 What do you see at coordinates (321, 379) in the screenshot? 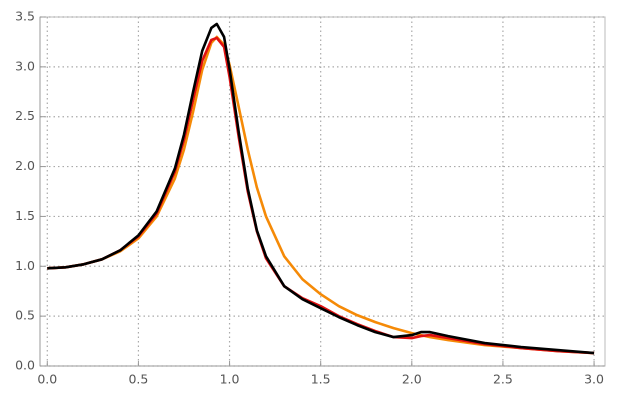
I see `x-tick-label: 1.5` at bounding box center [321, 379].